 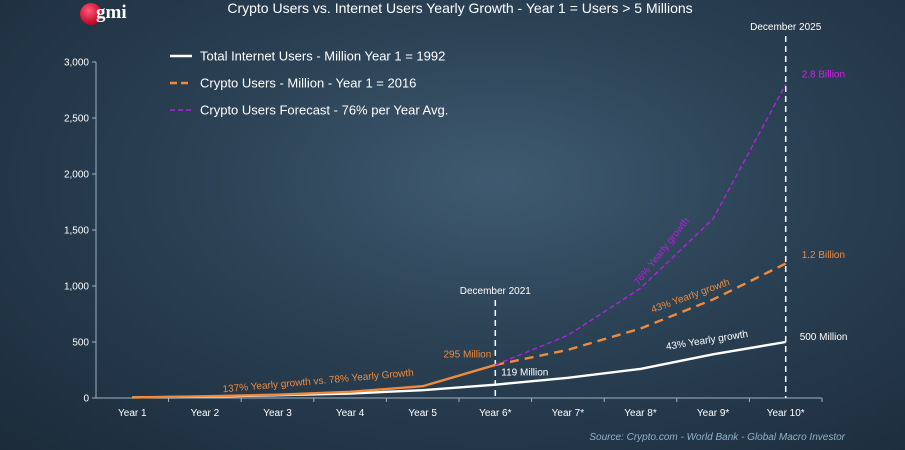 I want to click on x-tick-label: Year 2, so click(x=205, y=413).